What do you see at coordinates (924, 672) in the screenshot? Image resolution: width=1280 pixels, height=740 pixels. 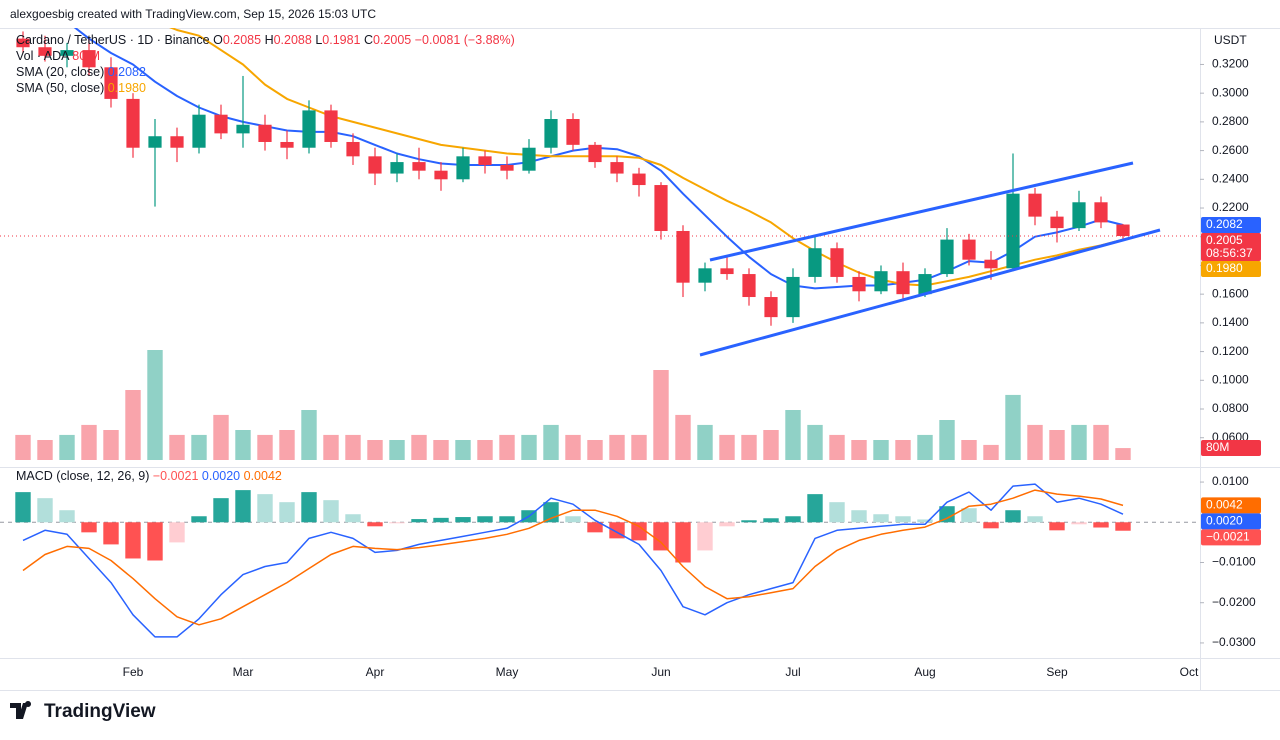 I see `x-tick-label: Aug` at bounding box center [924, 672].